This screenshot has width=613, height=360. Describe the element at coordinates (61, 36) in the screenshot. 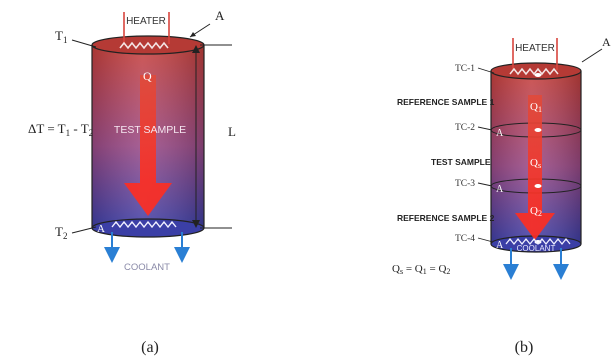

I see `t1-label: T1` at that location.